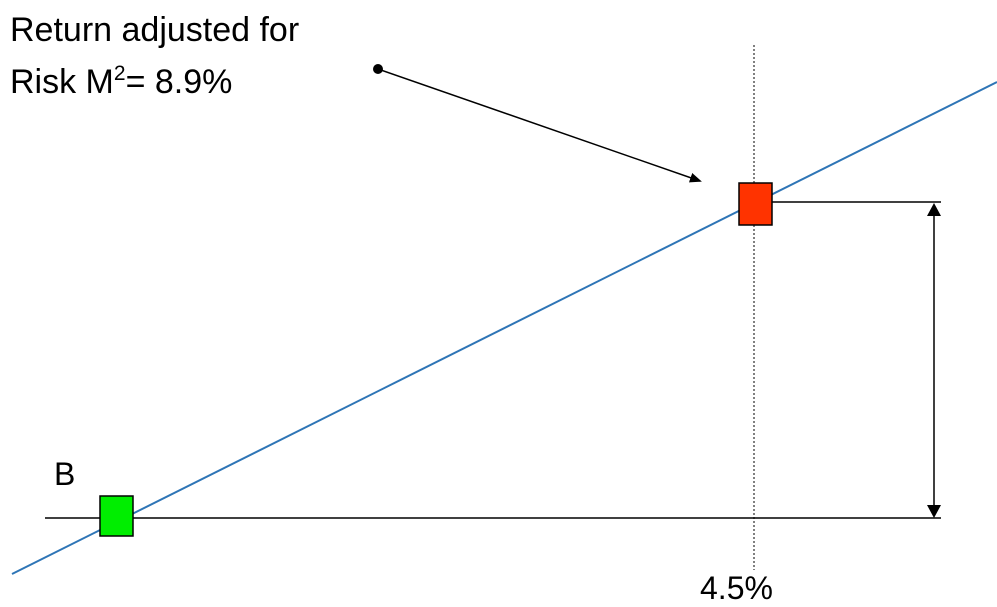  Describe the element at coordinates (934, 511) in the screenshot. I see `arrow-head-bottom` at that location.